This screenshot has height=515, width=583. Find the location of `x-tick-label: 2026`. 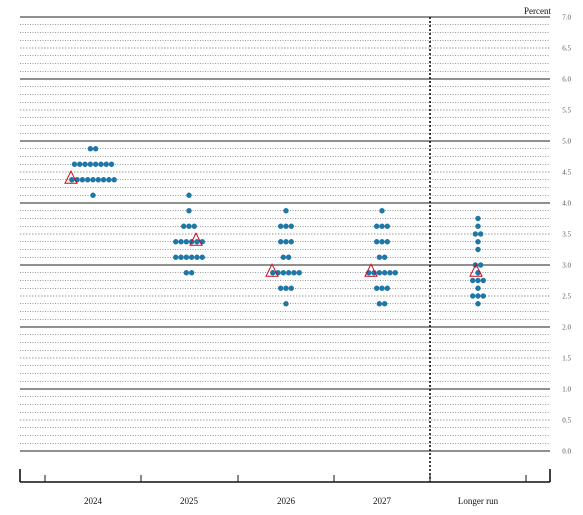

x-tick-label: 2026 is located at coordinates (286, 501).